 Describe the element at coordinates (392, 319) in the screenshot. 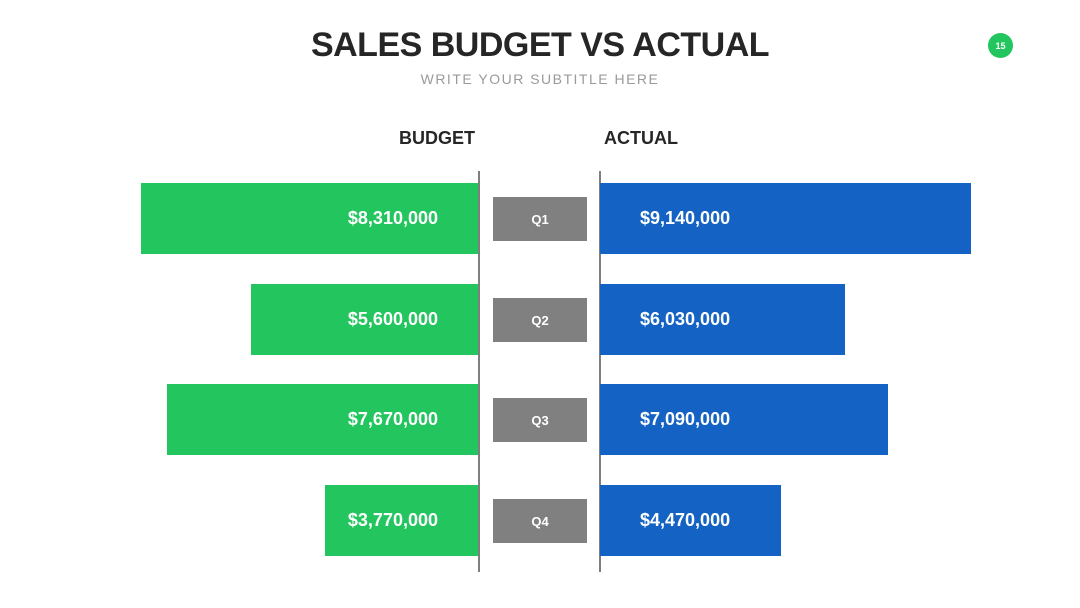

I see `budget-value-label: $5,600,000` at that location.